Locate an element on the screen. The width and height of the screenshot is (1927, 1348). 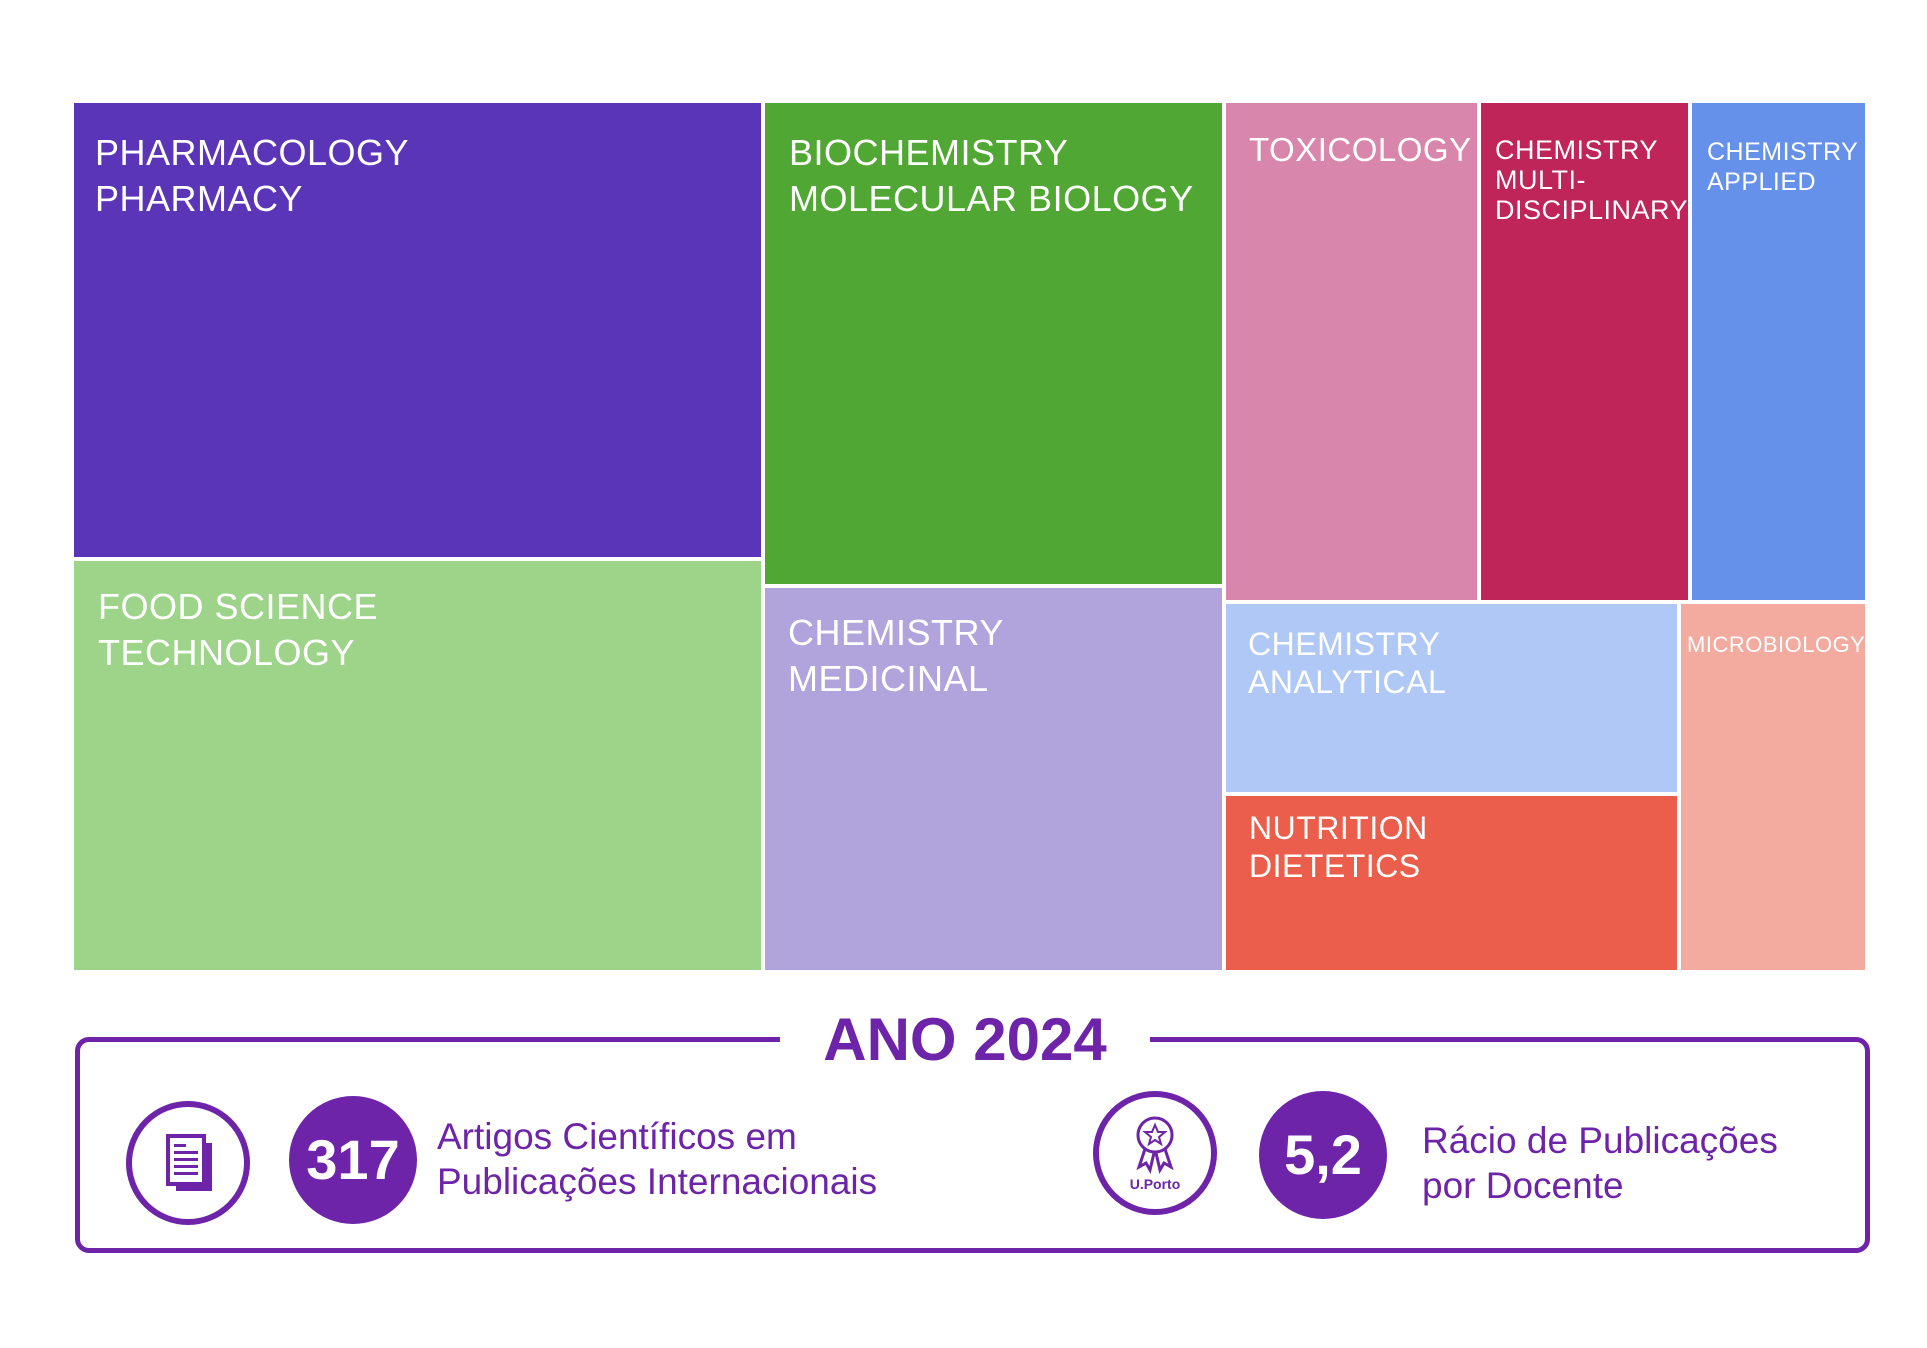
treemap-tile-label: TOXICOLOGY is located at coordinates (1360, 150).